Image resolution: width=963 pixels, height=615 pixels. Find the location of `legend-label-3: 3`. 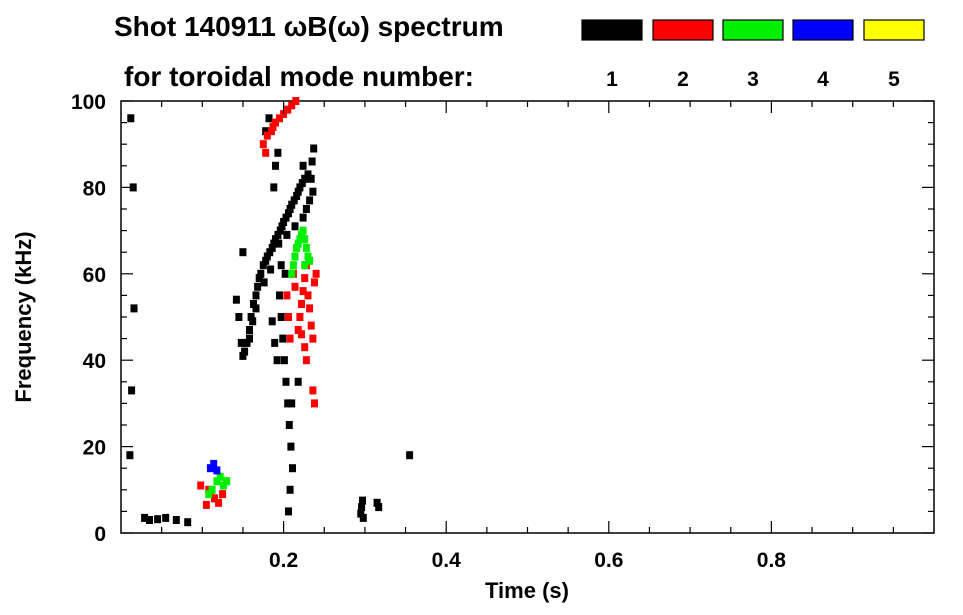

legend-label-3: 3 is located at coordinates (753, 79).